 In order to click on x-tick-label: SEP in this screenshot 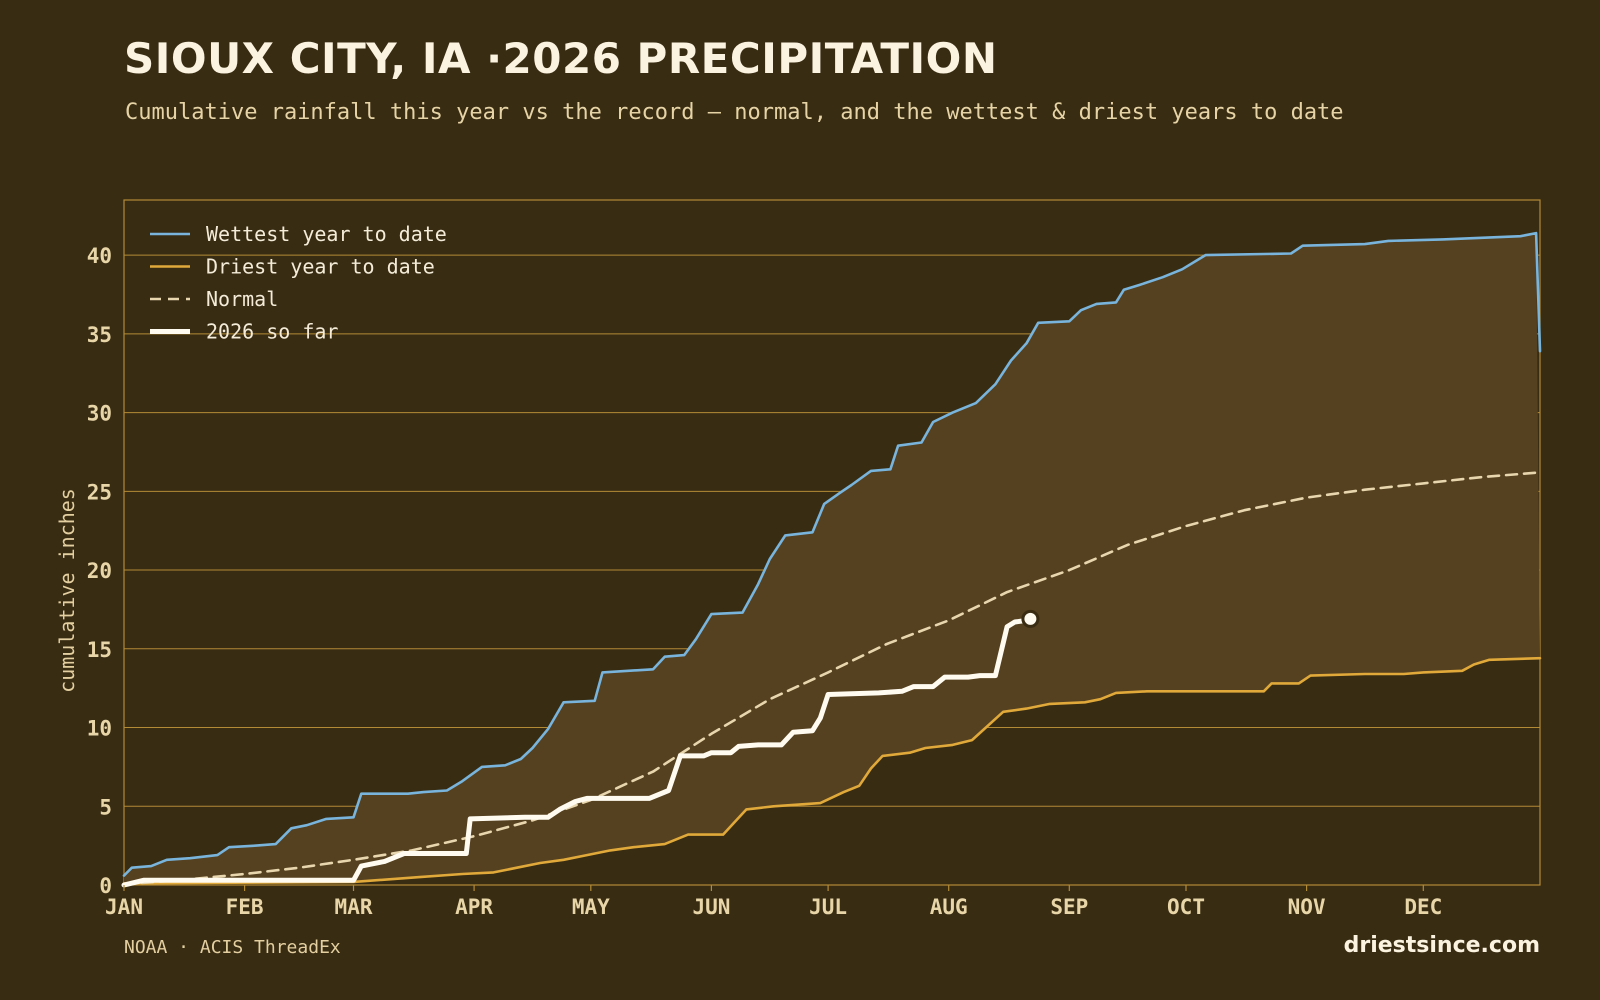, I will do `click(1069, 907)`.